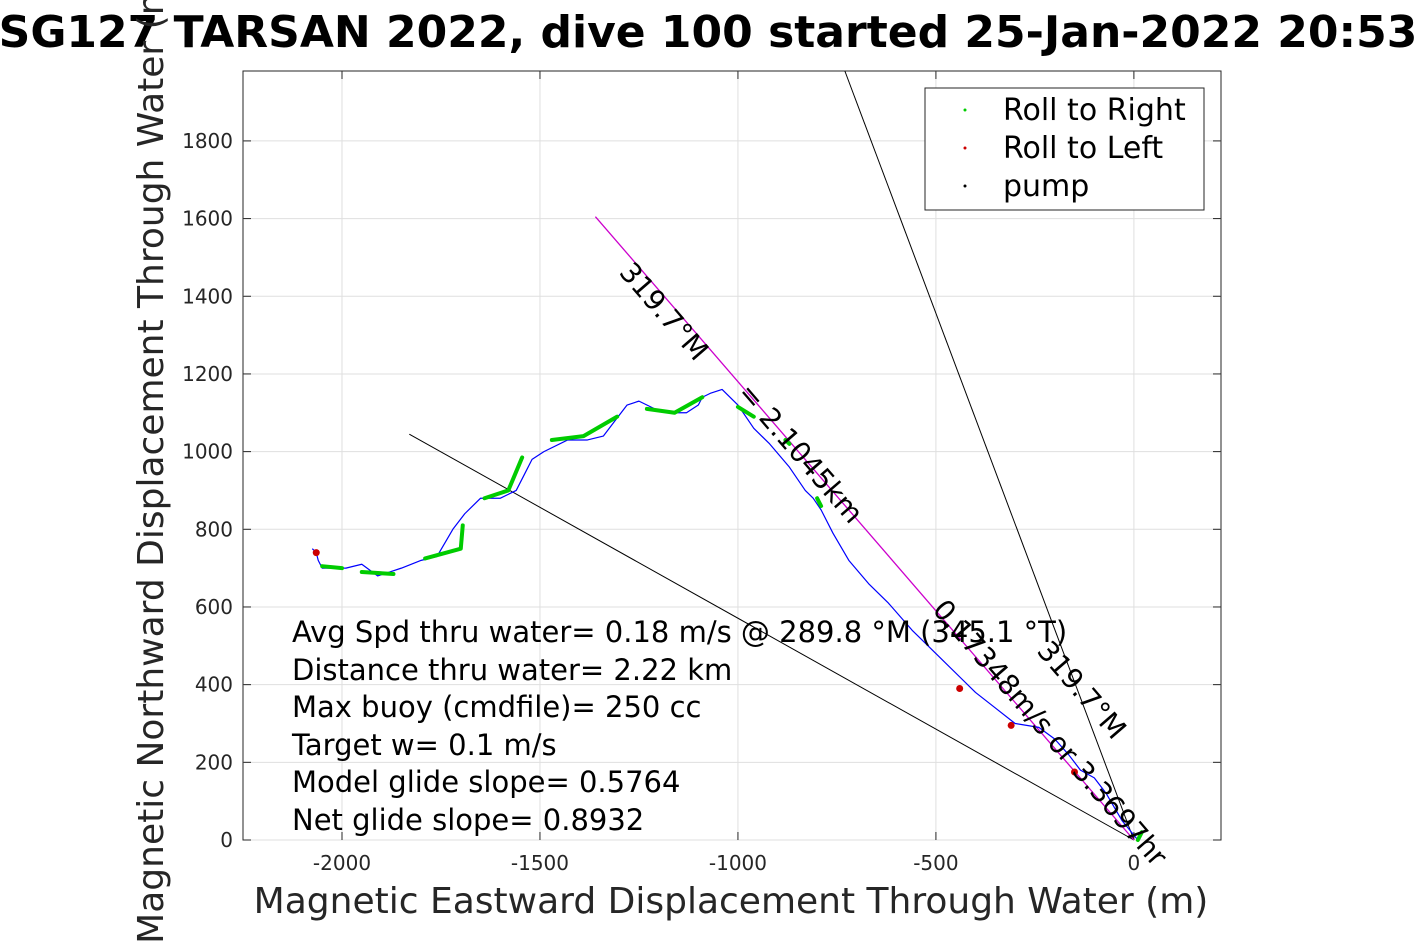 The image size is (1417, 945). I want to click on x-tick-label: 0, so click(1134, 863).